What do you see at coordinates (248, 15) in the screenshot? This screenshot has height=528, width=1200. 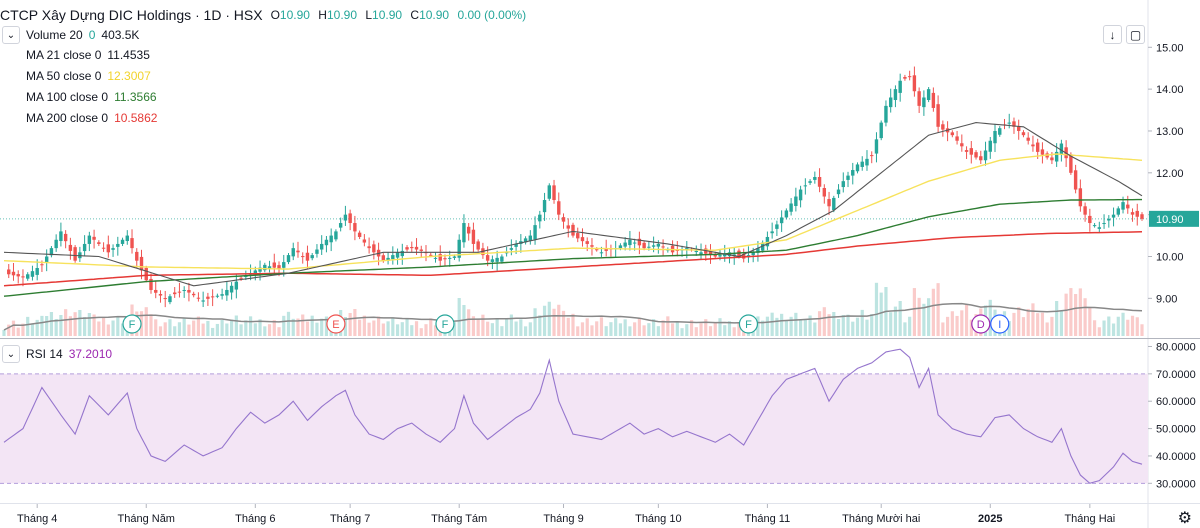 I see `exchange-label: HSX` at bounding box center [248, 15].